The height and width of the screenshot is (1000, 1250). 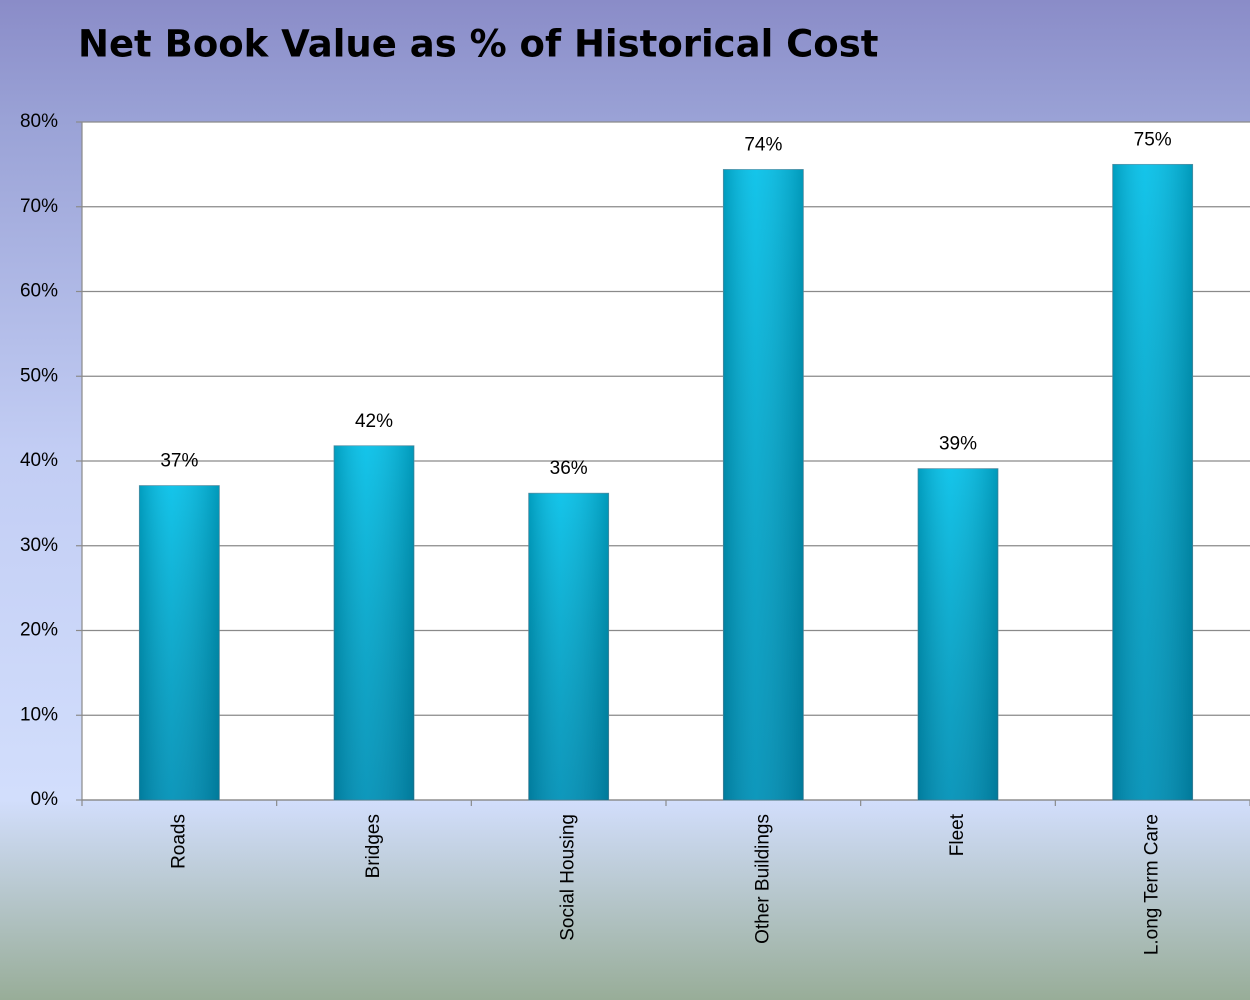 What do you see at coordinates (39, 121) in the screenshot?
I see `y-tick-label: 80%` at bounding box center [39, 121].